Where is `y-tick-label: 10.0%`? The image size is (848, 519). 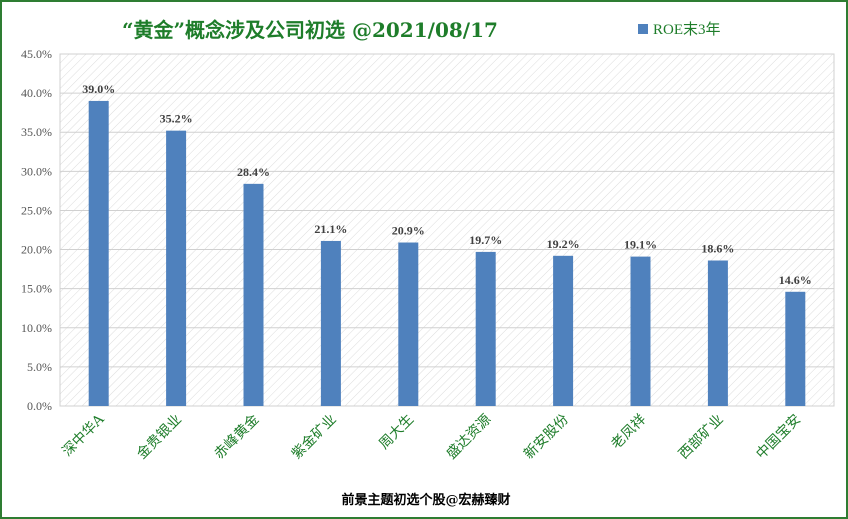
y-tick-label: 10.0% is located at coordinates (36, 328).